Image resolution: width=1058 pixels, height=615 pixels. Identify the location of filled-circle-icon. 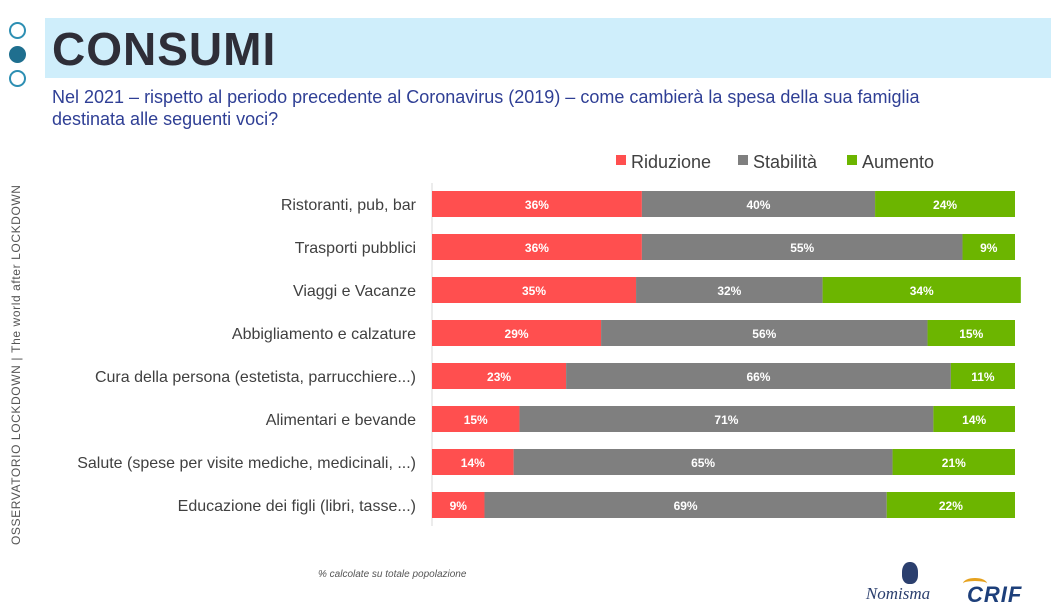
(17, 54).